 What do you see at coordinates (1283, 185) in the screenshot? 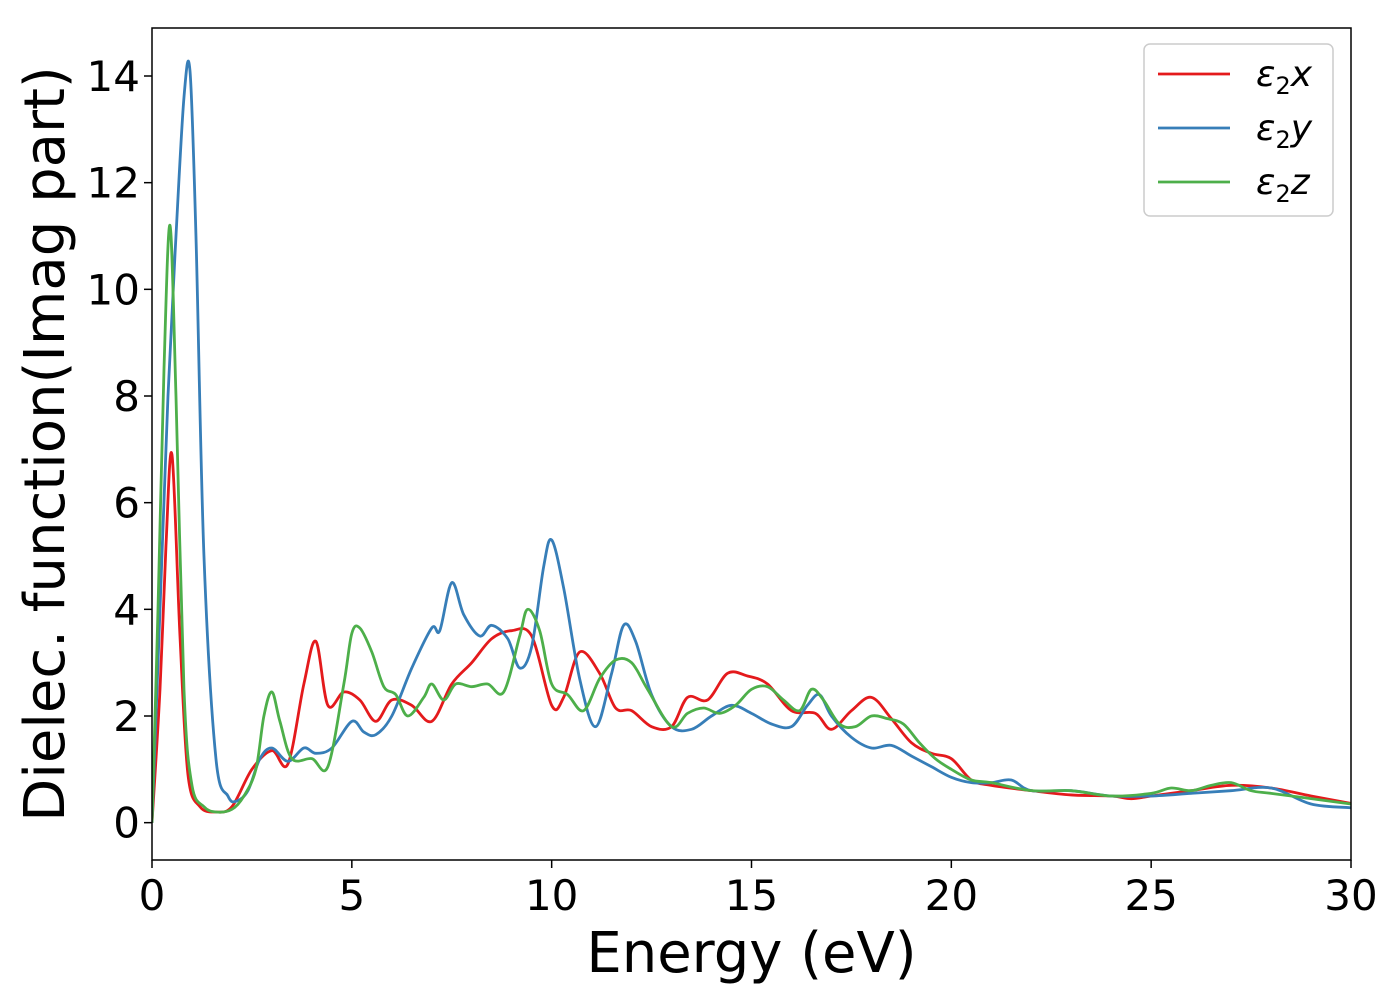
I see `legend-label-z: ε2z` at bounding box center [1283, 185].